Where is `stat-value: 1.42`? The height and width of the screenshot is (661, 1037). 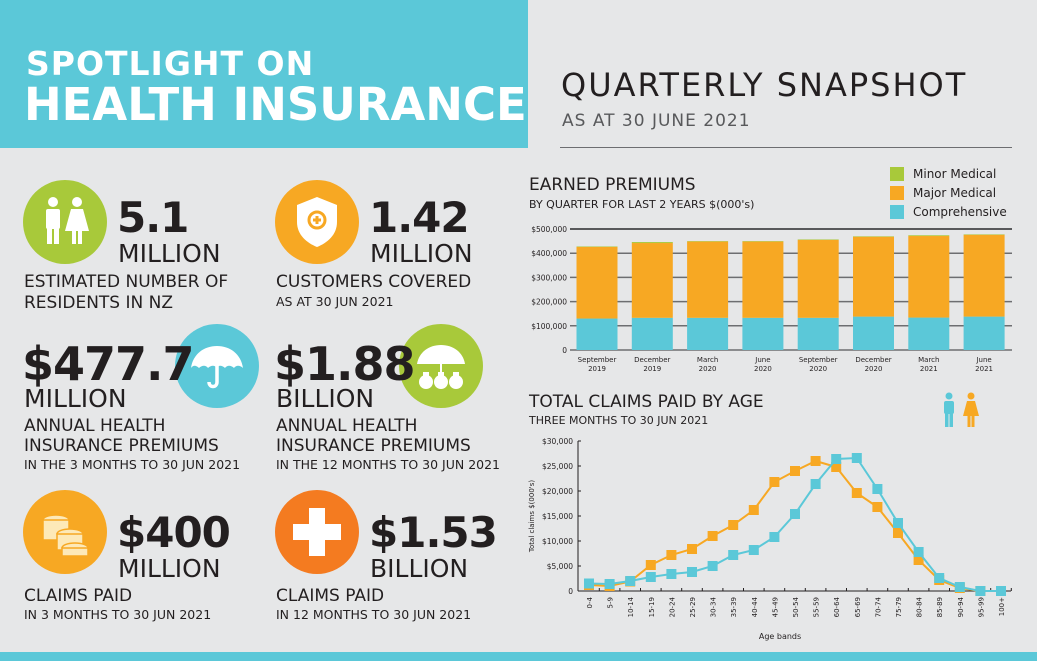 stat-value: 1.42 is located at coordinates (419, 217).